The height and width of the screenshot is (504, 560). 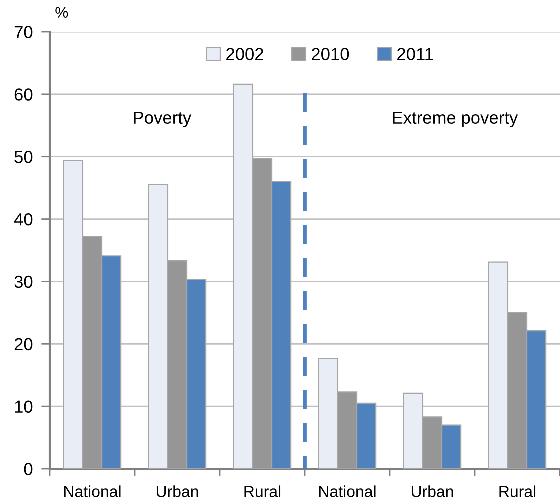 What do you see at coordinates (62, 12) in the screenshot?
I see `y-axis-title: %` at bounding box center [62, 12].